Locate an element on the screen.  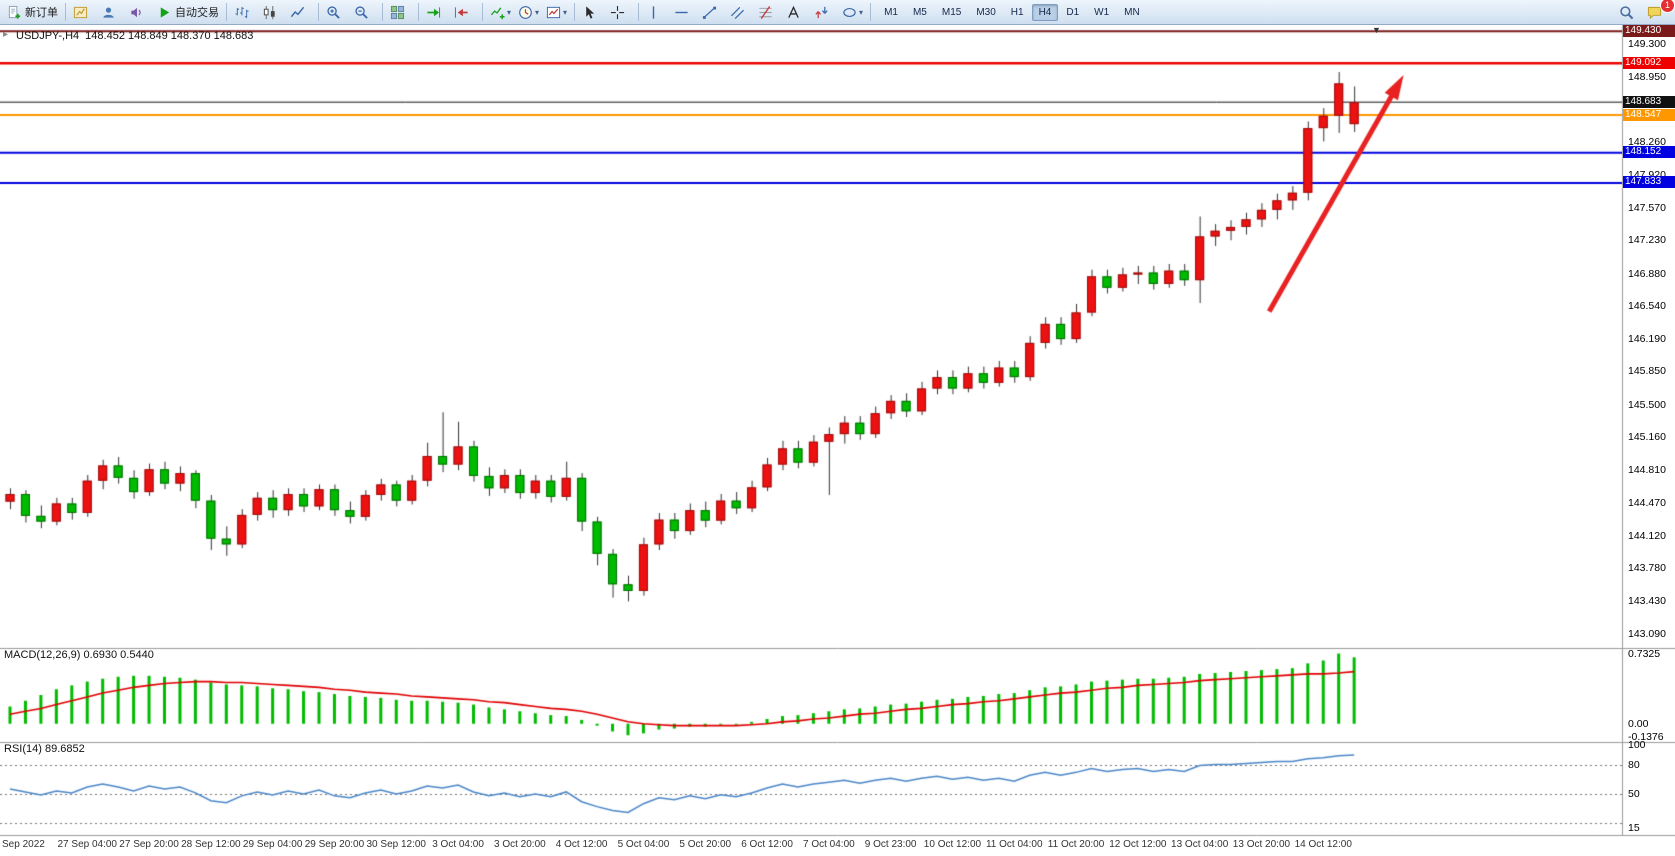
notifications-button: 1 is located at coordinates (1659, 12).